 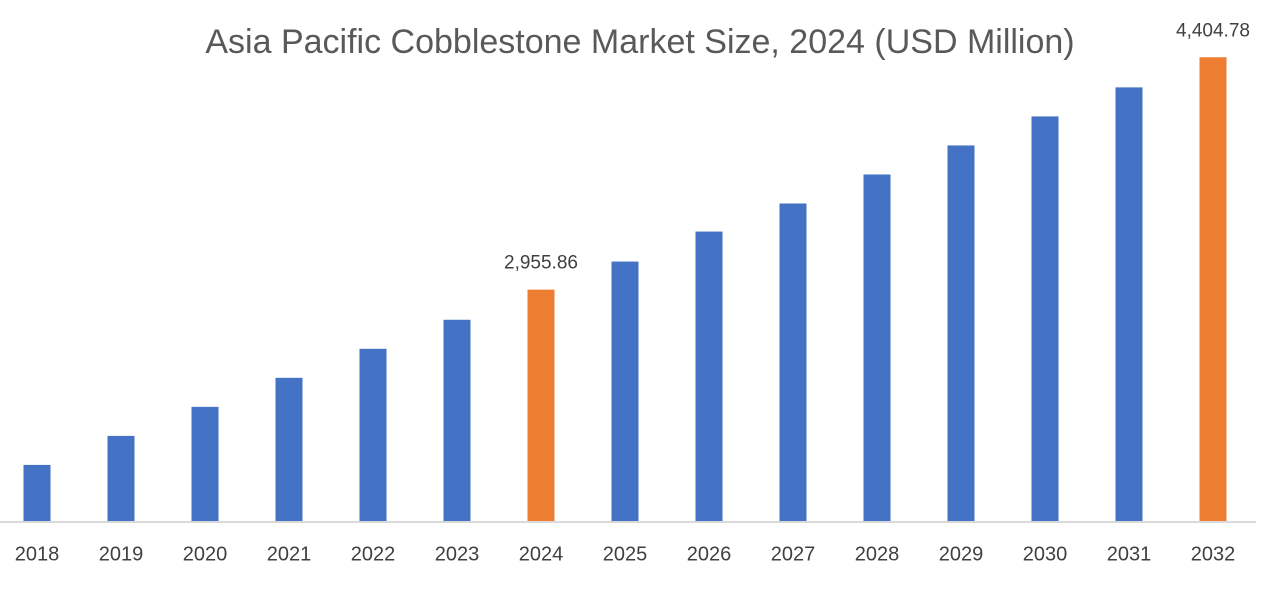 I want to click on x-tick-label: 2024, so click(x=541, y=554).